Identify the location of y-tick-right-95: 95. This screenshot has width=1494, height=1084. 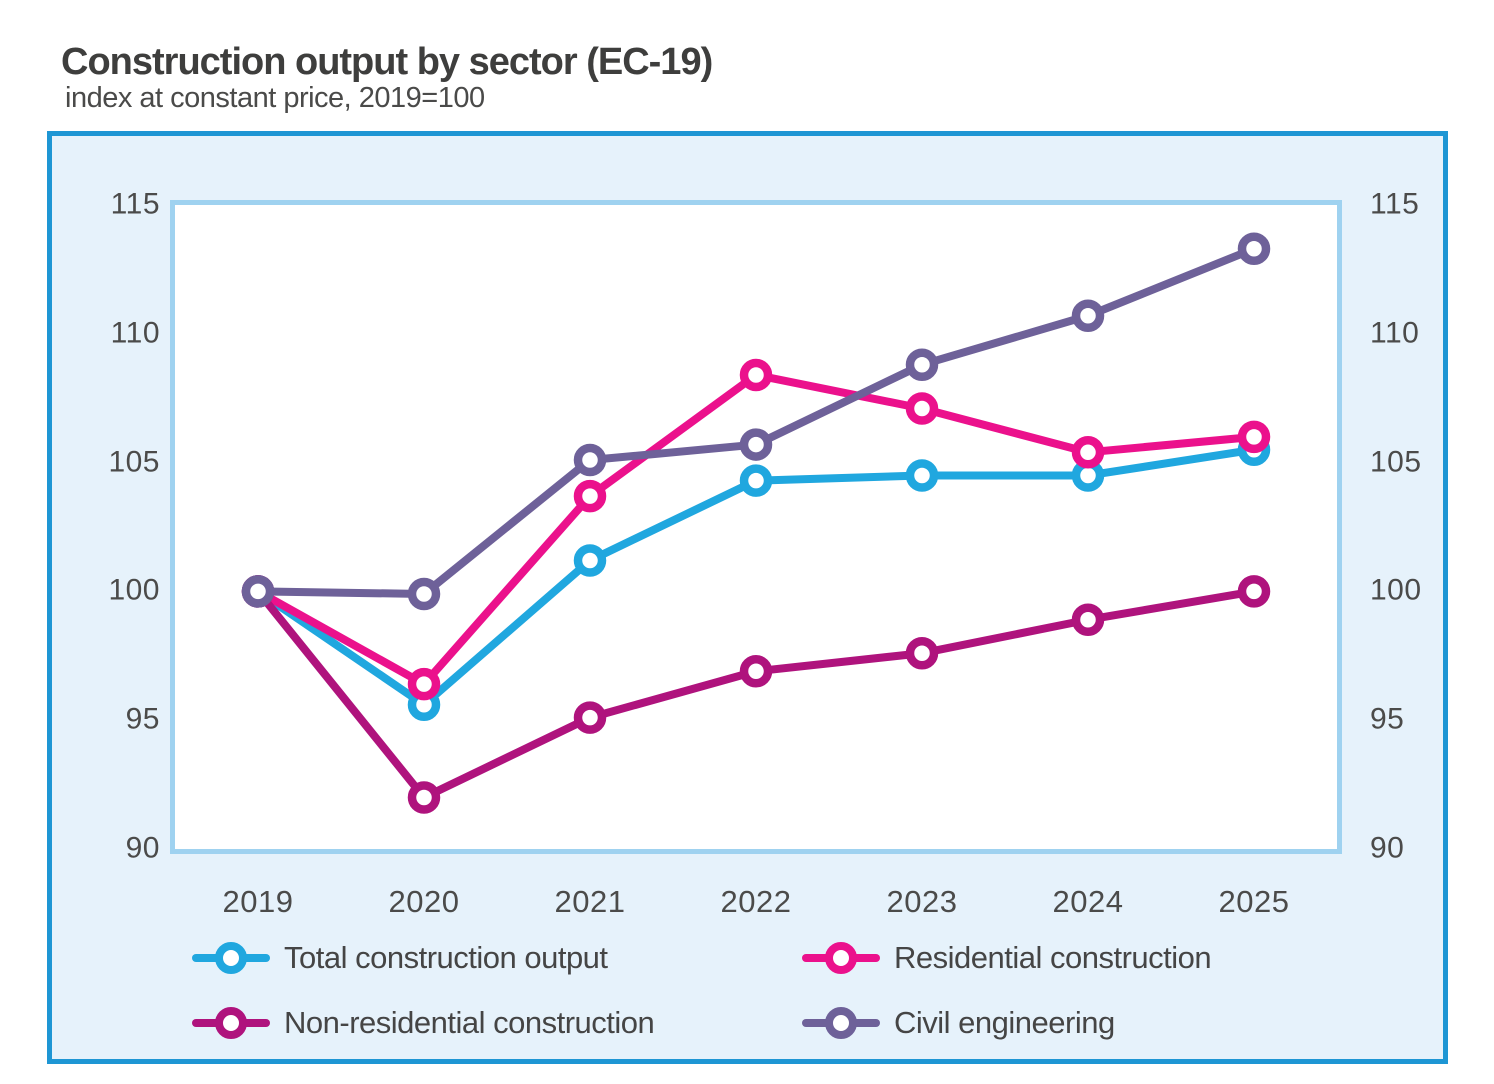
(1387, 719).